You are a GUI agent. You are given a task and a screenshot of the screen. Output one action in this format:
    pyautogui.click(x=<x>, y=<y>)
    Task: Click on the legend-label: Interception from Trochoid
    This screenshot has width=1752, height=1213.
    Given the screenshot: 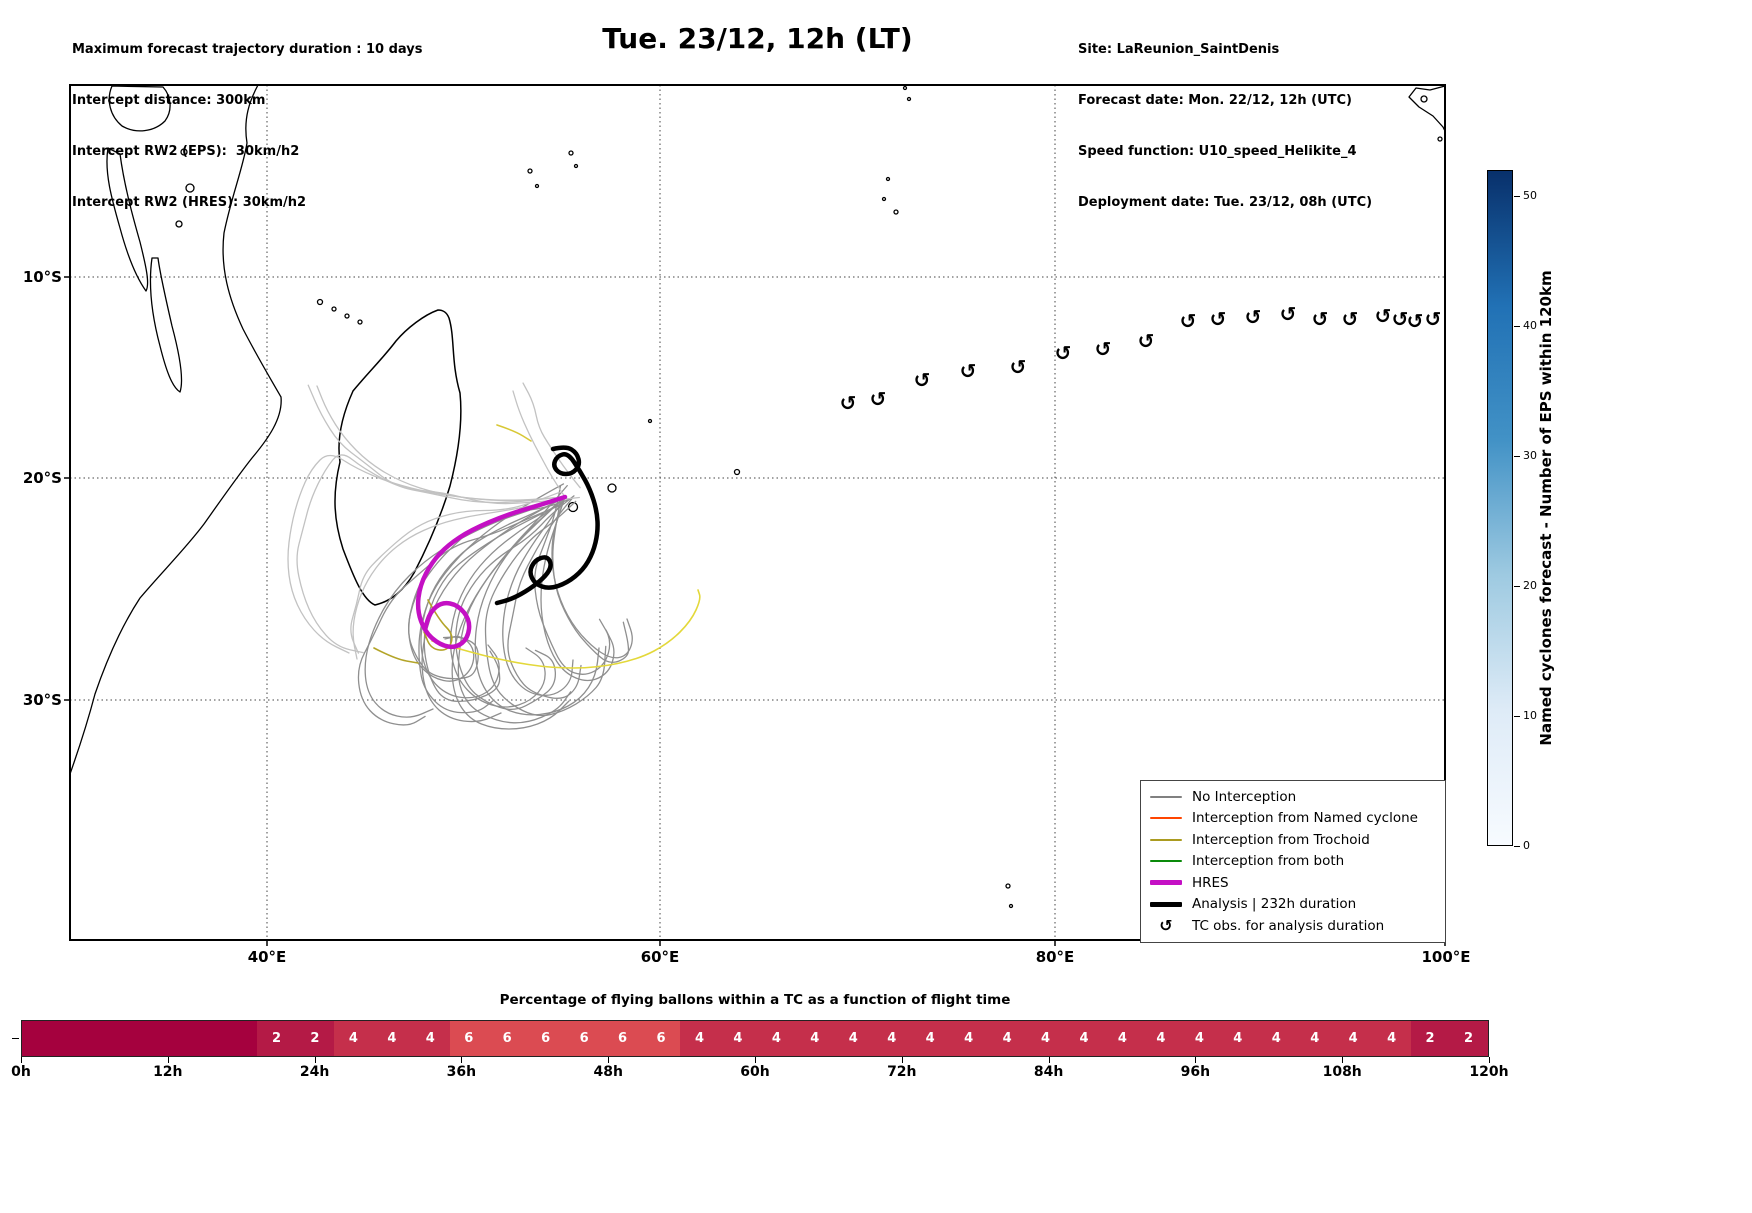 What is the action you would take?
    pyautogui.click(x=1281, y=839)
    